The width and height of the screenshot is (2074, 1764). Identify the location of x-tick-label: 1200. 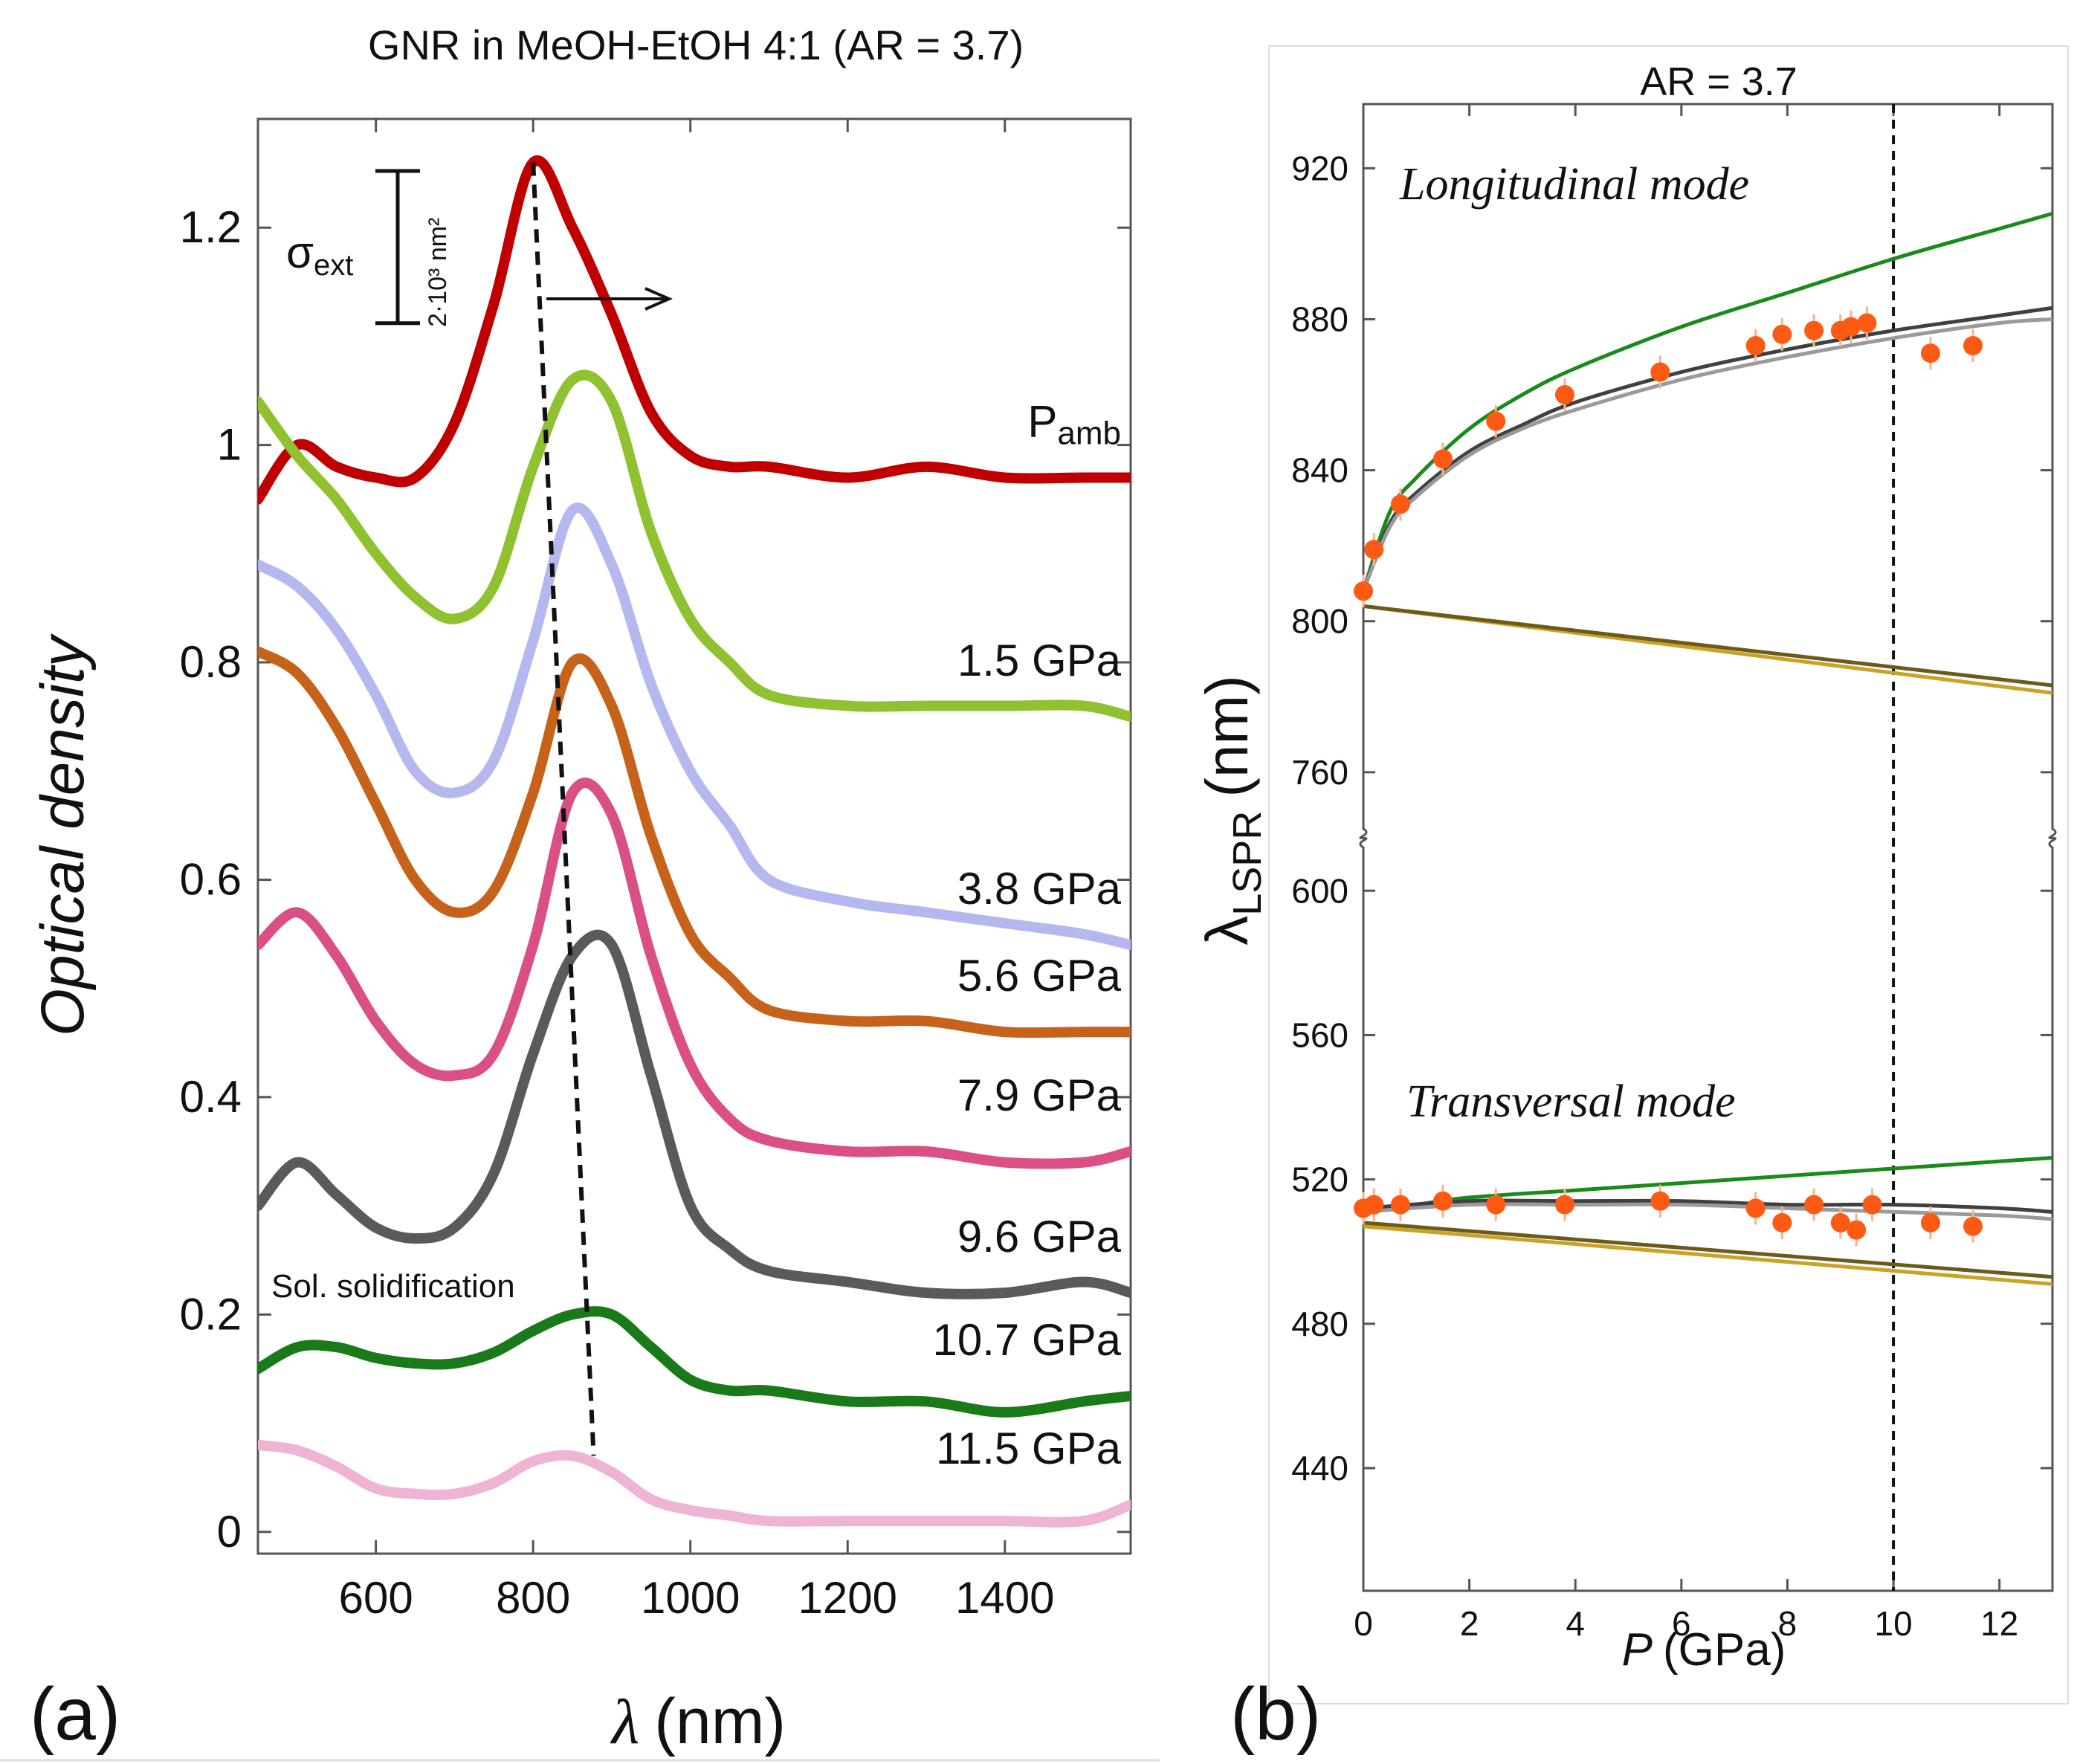
(847, 1598).